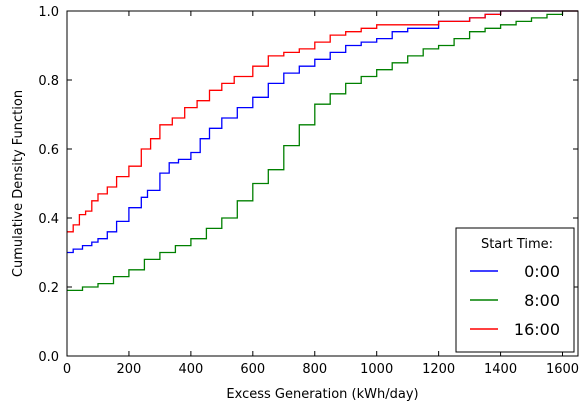  Describe the element at coordinates (48, 81) in the screenshot. I see `y-tick-label: 0.8` at that location.